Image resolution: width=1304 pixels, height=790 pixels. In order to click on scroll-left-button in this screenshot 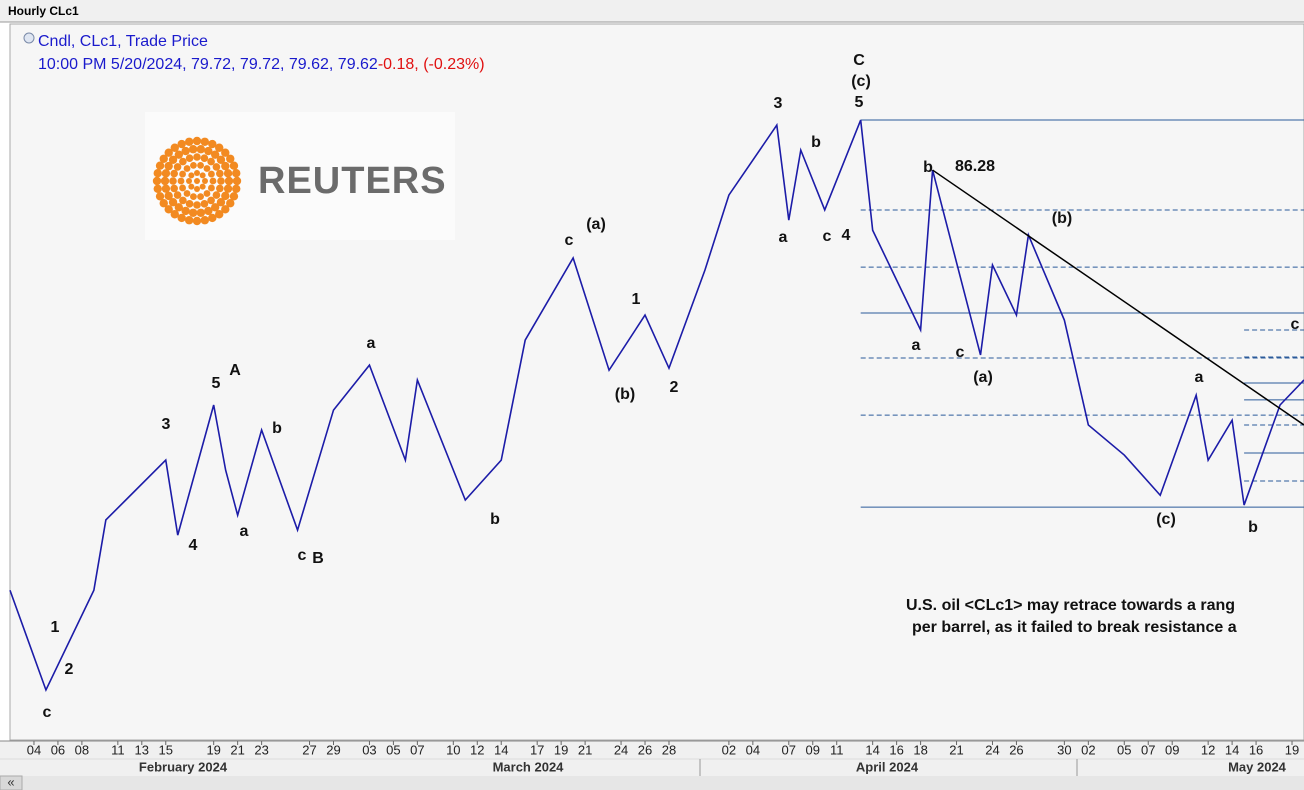, I will do `click(11, 782)`.